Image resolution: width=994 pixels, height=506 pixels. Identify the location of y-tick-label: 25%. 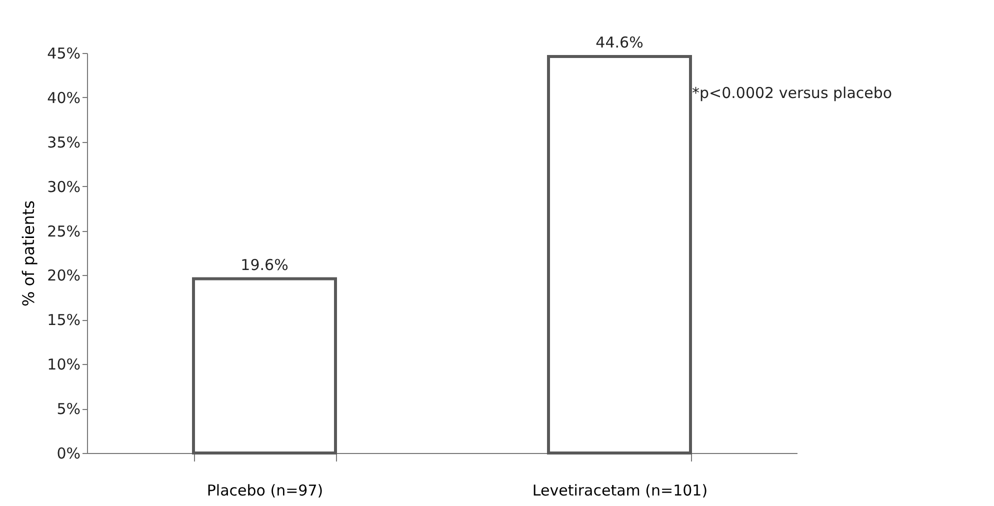
(63, 231).